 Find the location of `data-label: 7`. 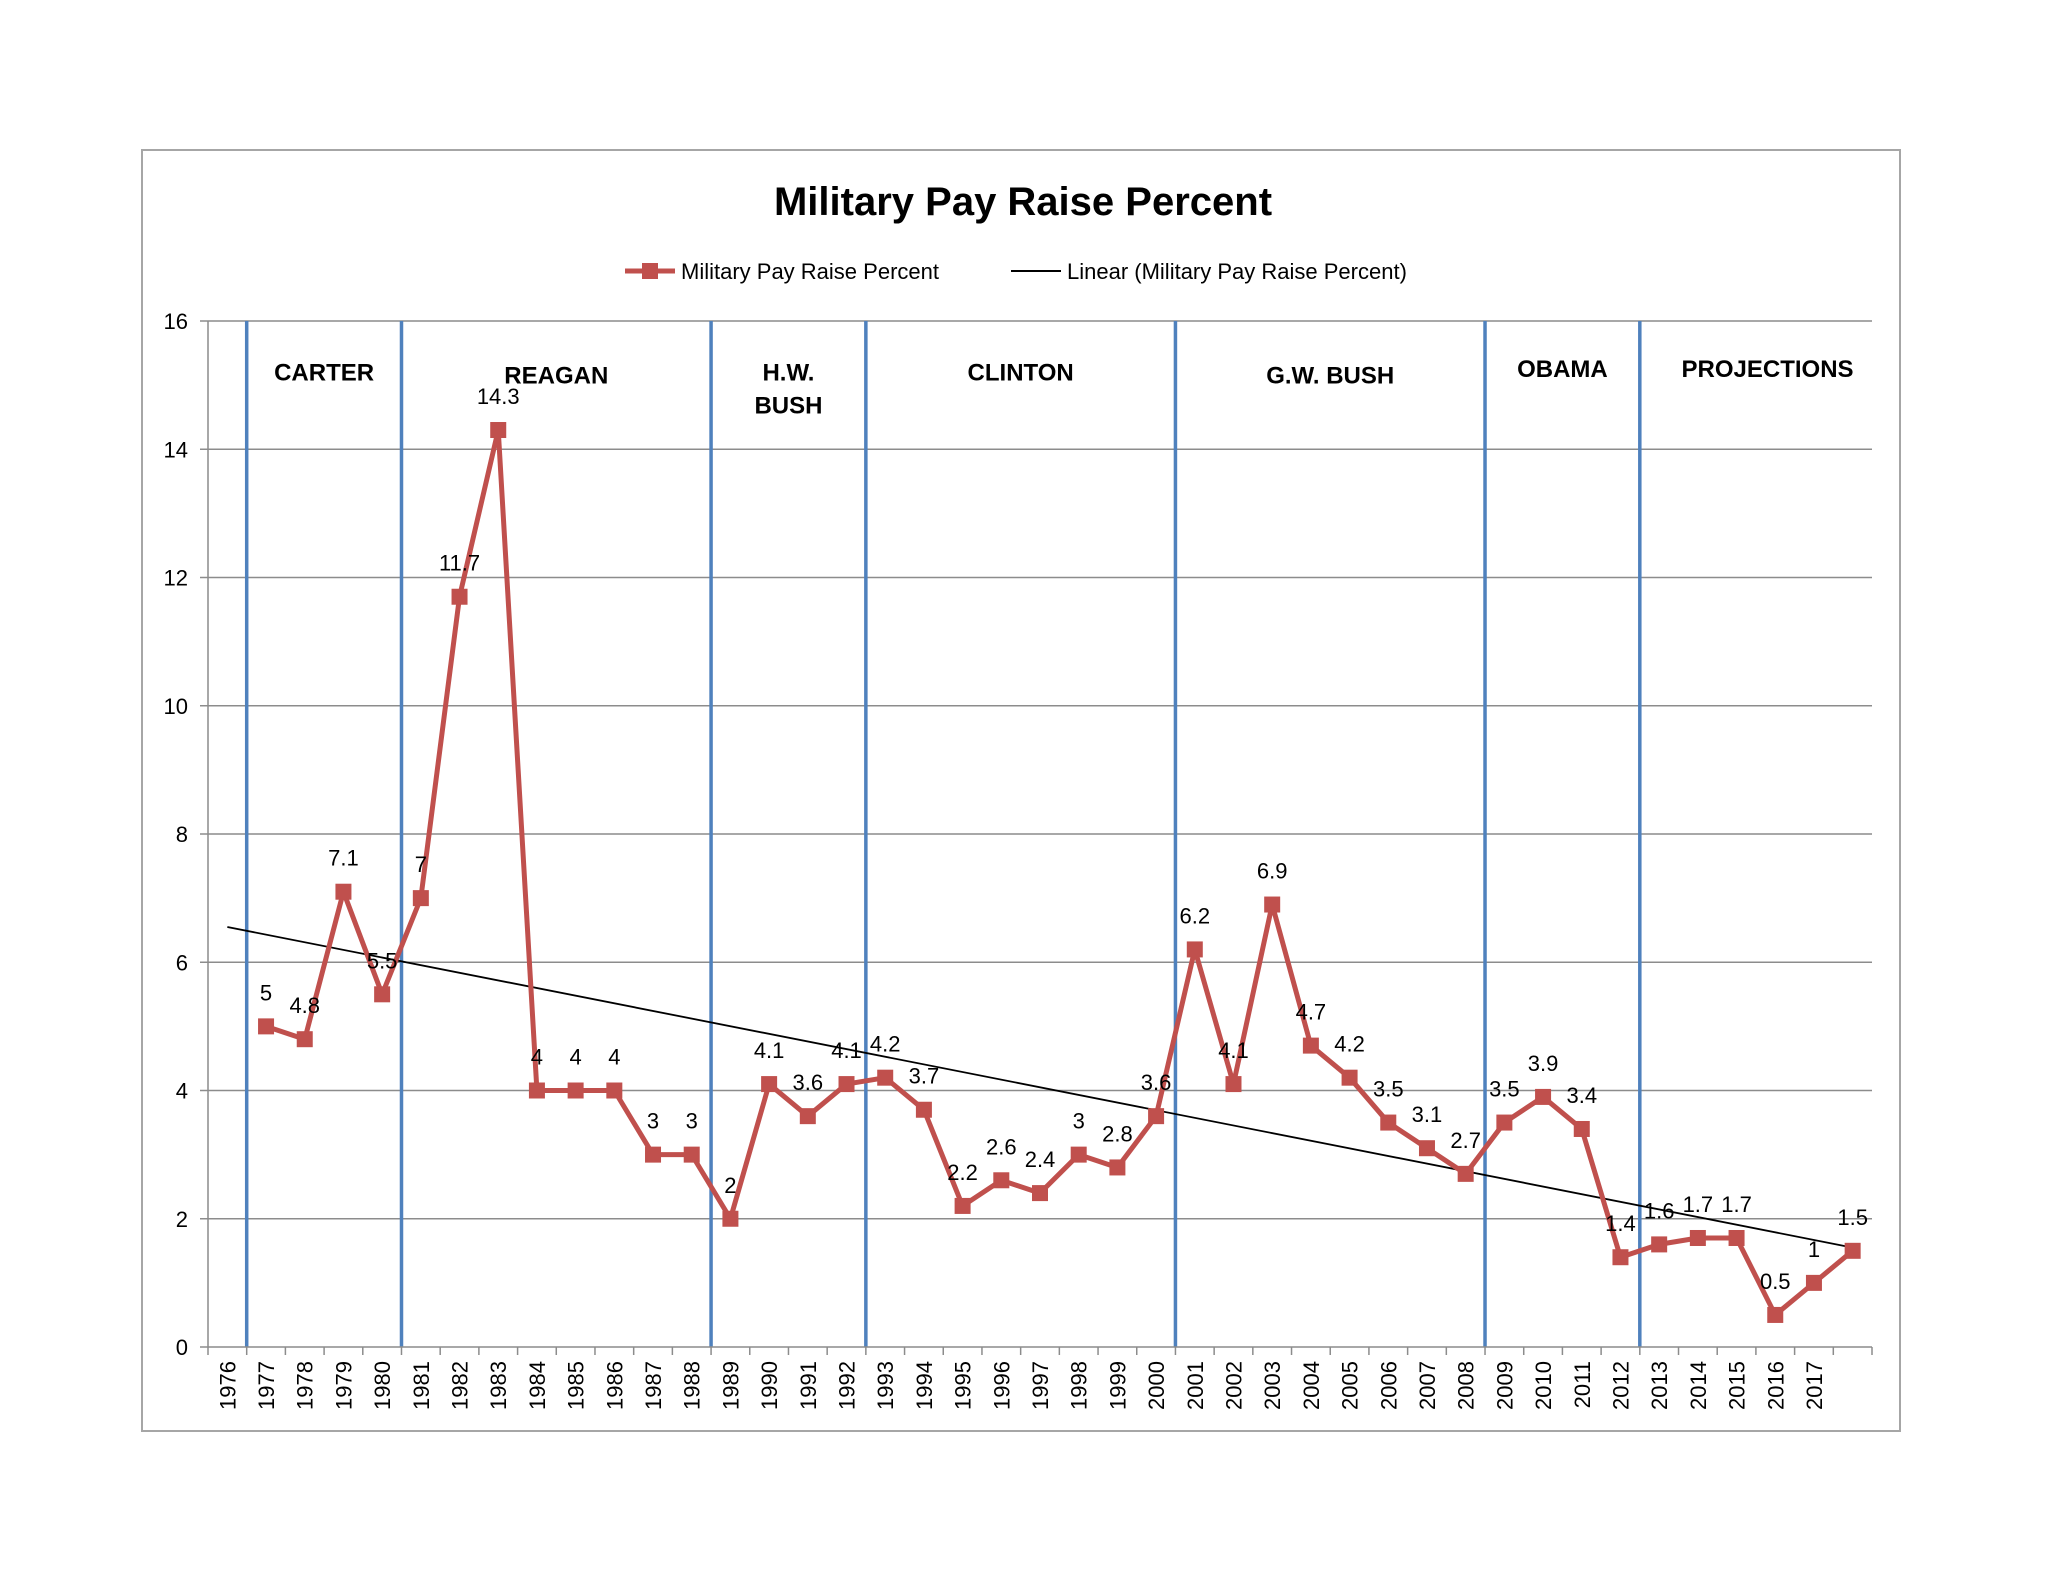

data-label: 7 is located at coordinates (421, 864).